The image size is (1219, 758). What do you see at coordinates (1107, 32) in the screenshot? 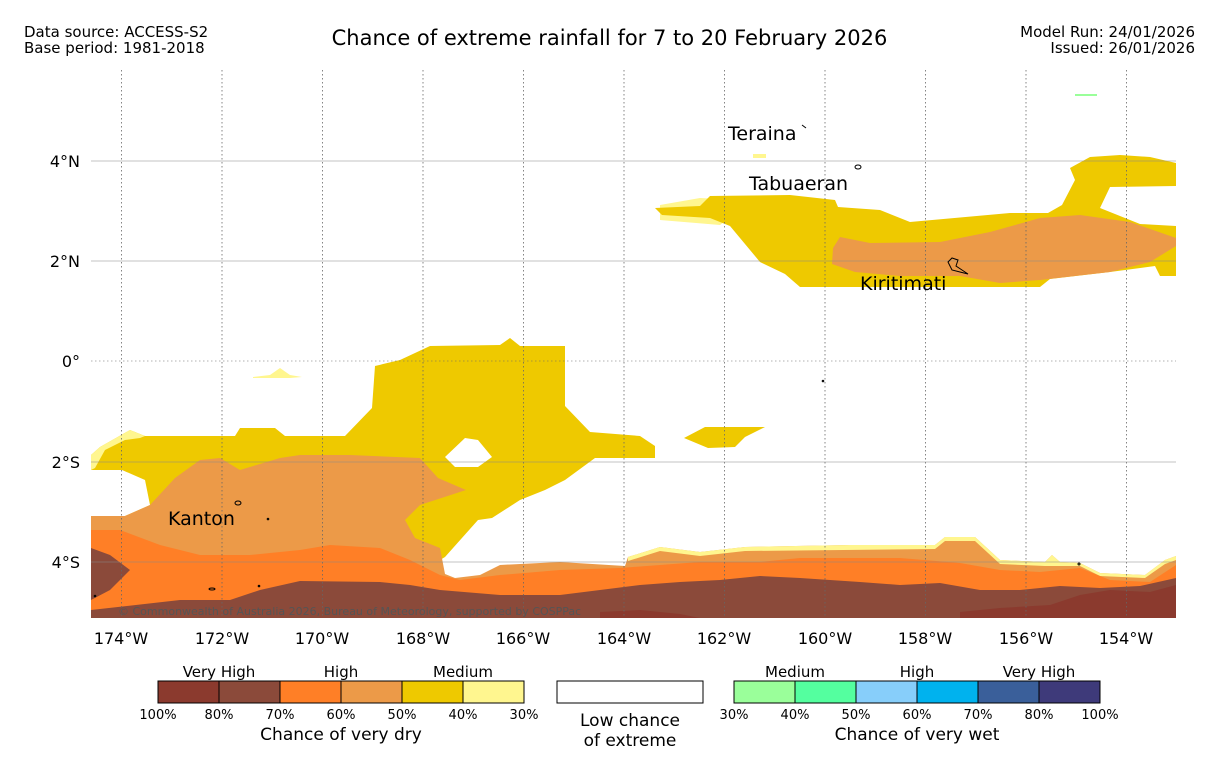
I see `model-run-text: Model Run: 24/01/2026` at bounding box center [1107, 32].